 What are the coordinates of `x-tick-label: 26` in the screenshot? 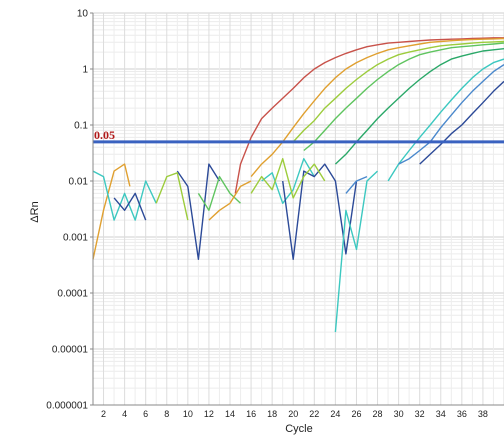 It's located at (356, 414).